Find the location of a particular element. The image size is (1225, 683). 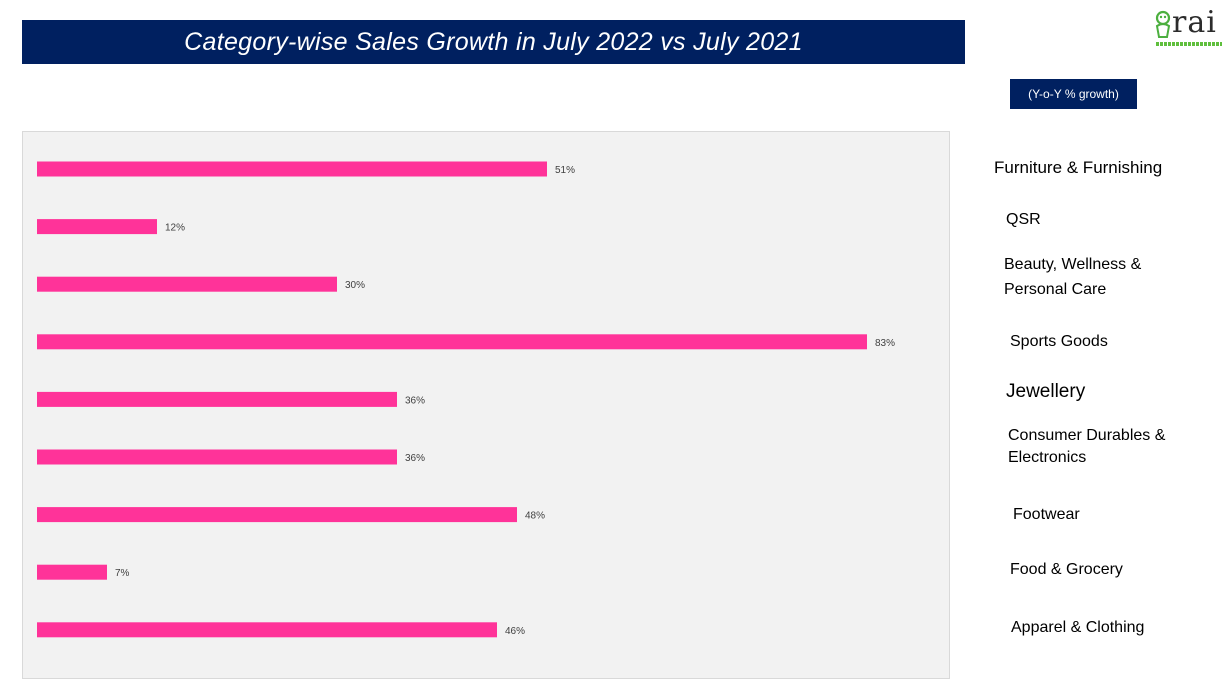

category-label-9: Apparel & Clothing is located at coordinates (1078, 627).